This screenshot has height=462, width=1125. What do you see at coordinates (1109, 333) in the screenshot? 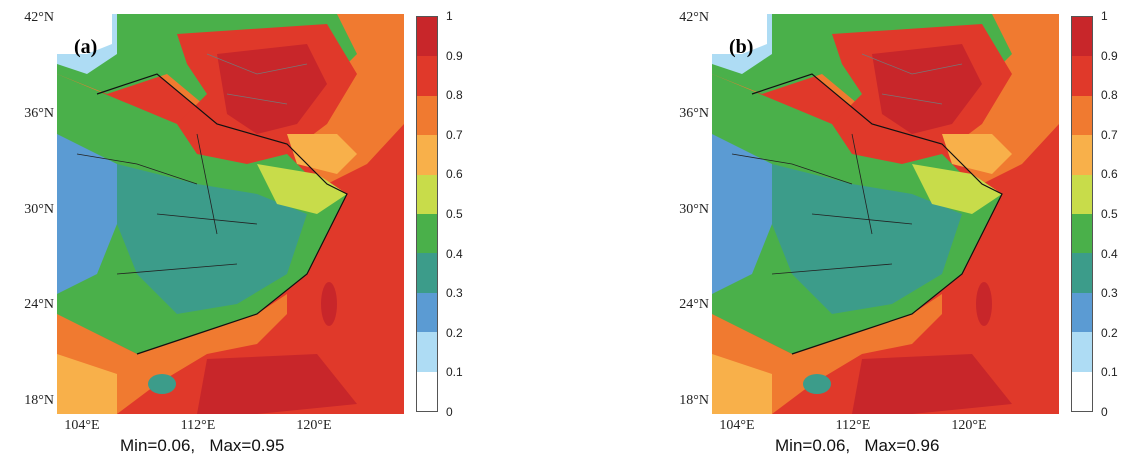
I see `cbar-b-tick-0.2: 0.2` at bounding box center [1109, 333].